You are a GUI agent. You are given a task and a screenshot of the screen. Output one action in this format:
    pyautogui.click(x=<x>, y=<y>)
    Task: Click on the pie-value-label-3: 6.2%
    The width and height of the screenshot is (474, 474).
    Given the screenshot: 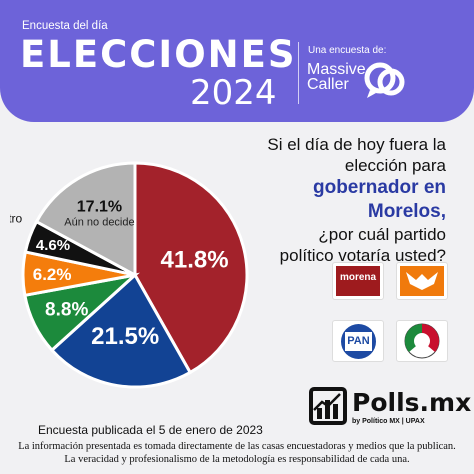 What is the action you would take?
    pyautogui.click(x=52, y=274)
    